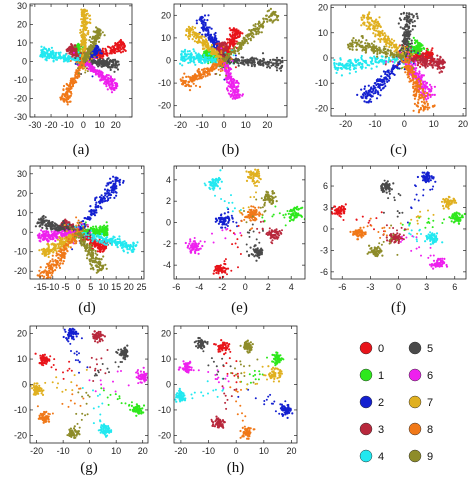 The height and width of the screenshot is (482, 474). Describe the element at coordinates (223, 125) in the screenshot. I see `x-tick-label: 0` at that location.